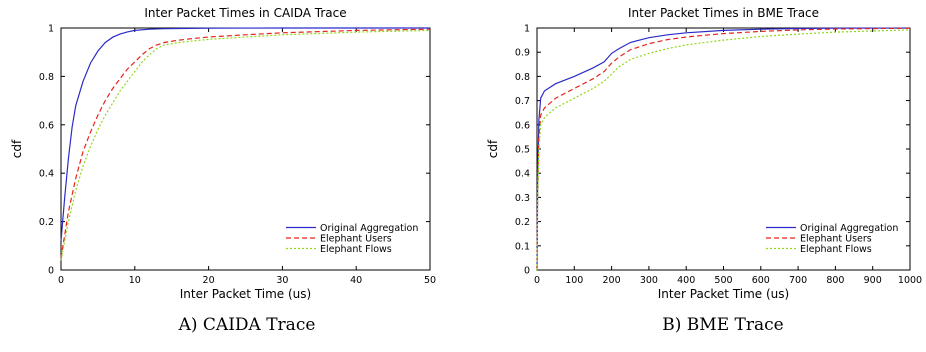 The height and width of the screenshot is (352, 926). I want to click on x-tick-label: 300, so click(649, 280).